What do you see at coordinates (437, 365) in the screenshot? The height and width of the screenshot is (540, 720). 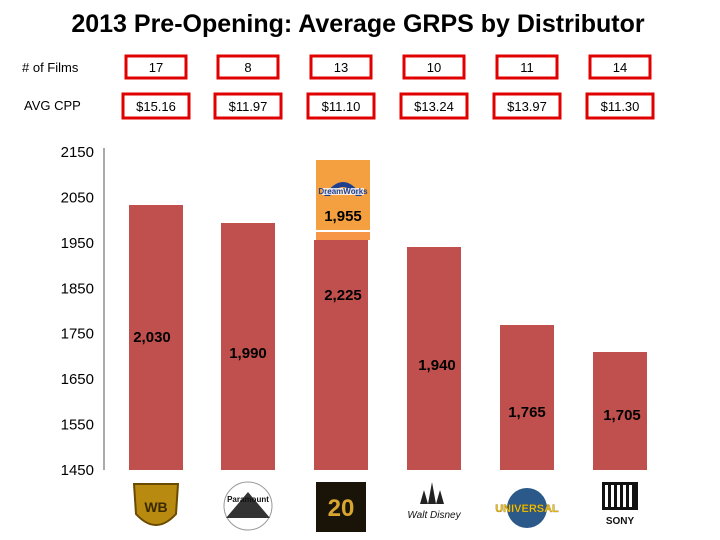 I see `bar-data-label: 1,940` at bounding box center [437, 365].